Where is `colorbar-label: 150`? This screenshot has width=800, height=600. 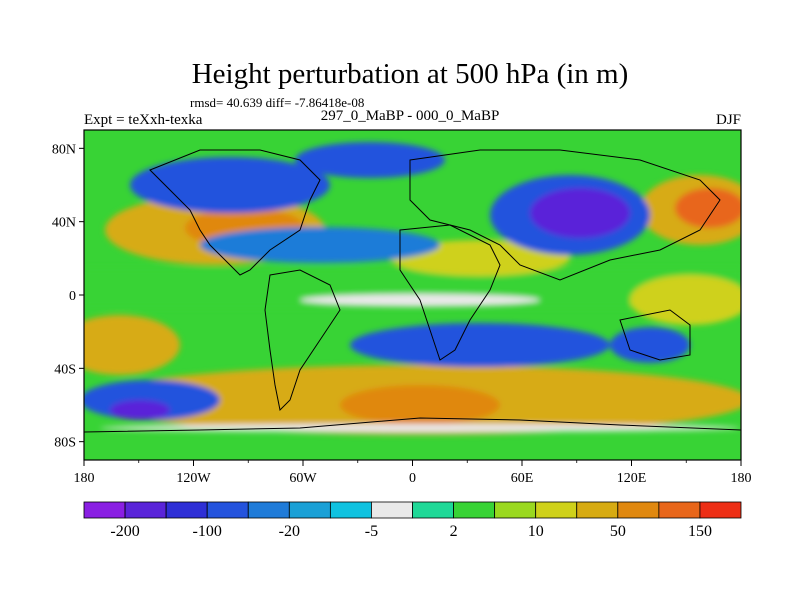 colorbar-label: 150 is located at coordinates (700, 531).